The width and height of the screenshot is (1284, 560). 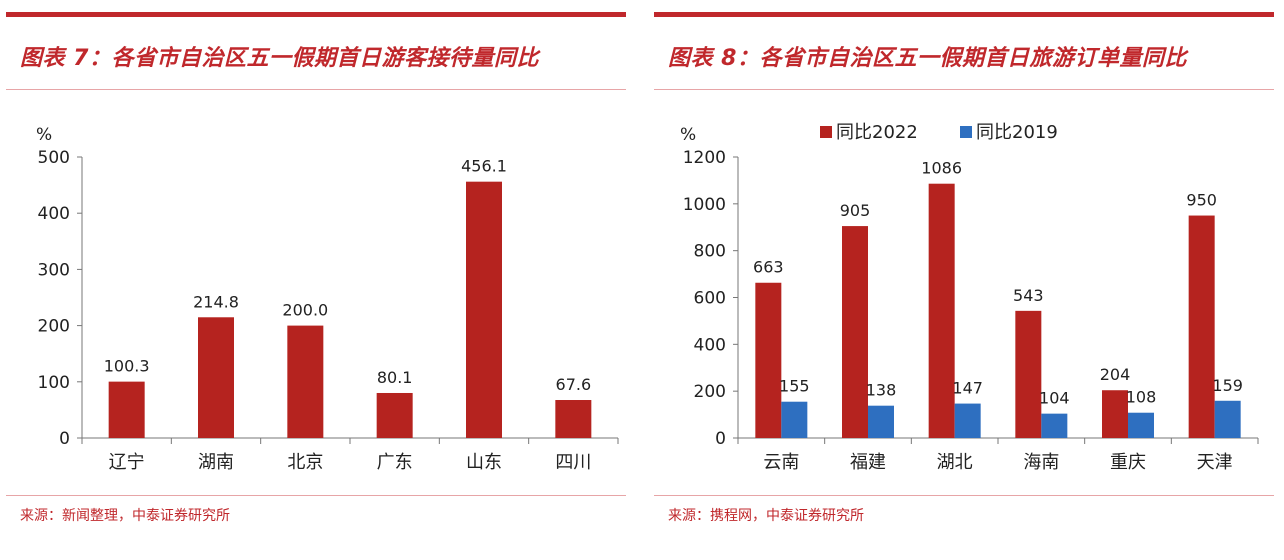 I want to click on data-label: 108, so click(x=1141, y=397).